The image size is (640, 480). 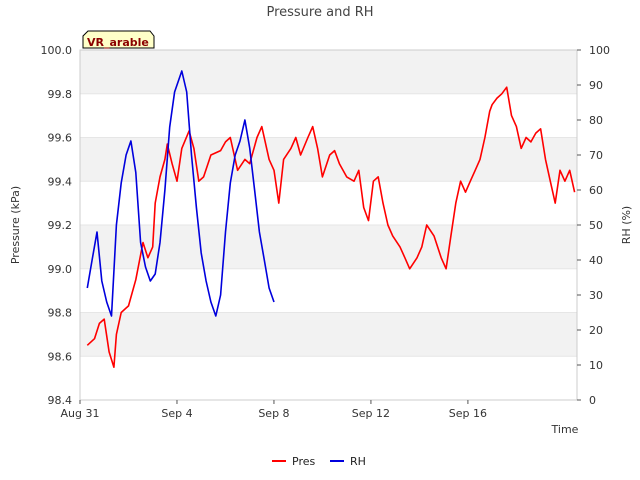 What do you see at coordinates (273, 413) in the screenshot?
I see `x-tick-label: Sep 8` at bounding box center [273, 413].